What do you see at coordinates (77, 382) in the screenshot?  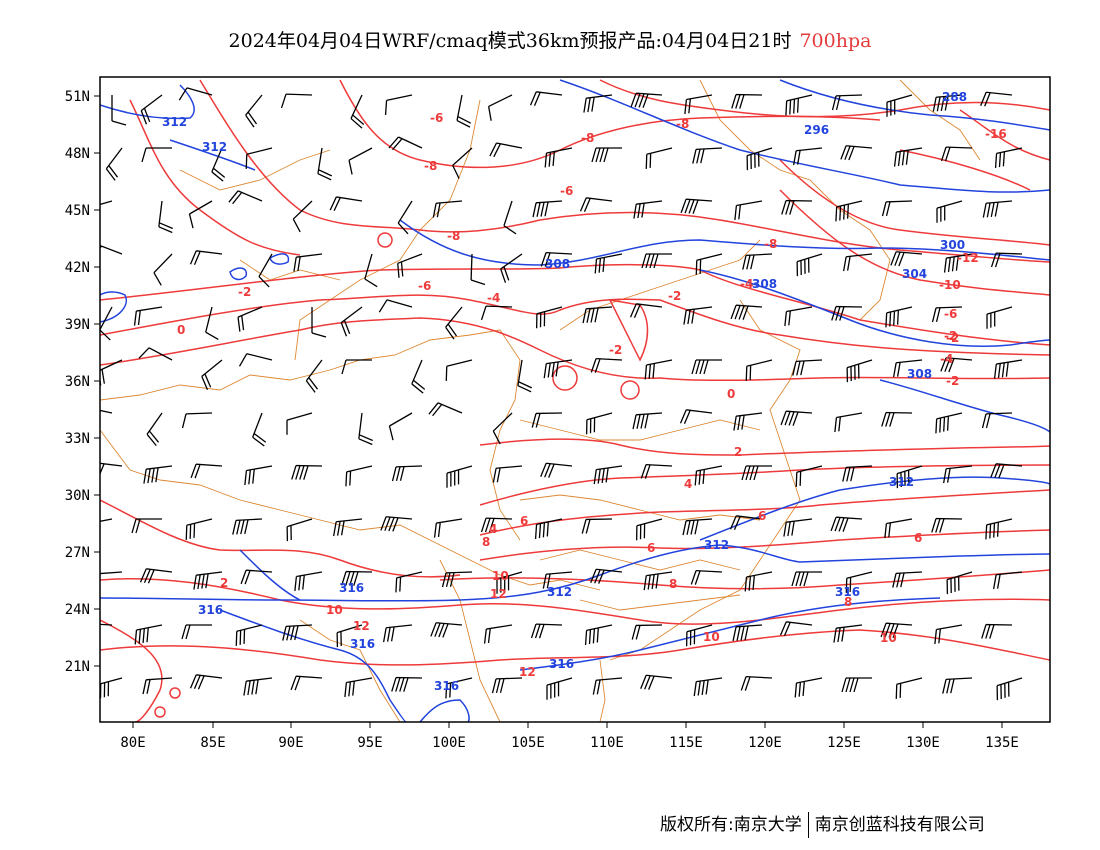 I see `latitude-tick-label: 36N` at bounding box center [77, 382].